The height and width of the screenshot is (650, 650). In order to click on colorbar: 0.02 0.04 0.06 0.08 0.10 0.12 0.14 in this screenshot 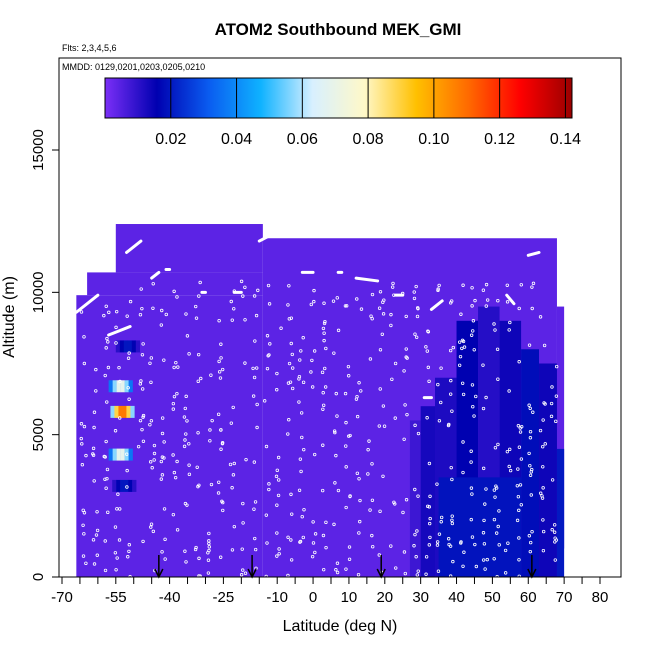, I will do `click(342, 112)`.